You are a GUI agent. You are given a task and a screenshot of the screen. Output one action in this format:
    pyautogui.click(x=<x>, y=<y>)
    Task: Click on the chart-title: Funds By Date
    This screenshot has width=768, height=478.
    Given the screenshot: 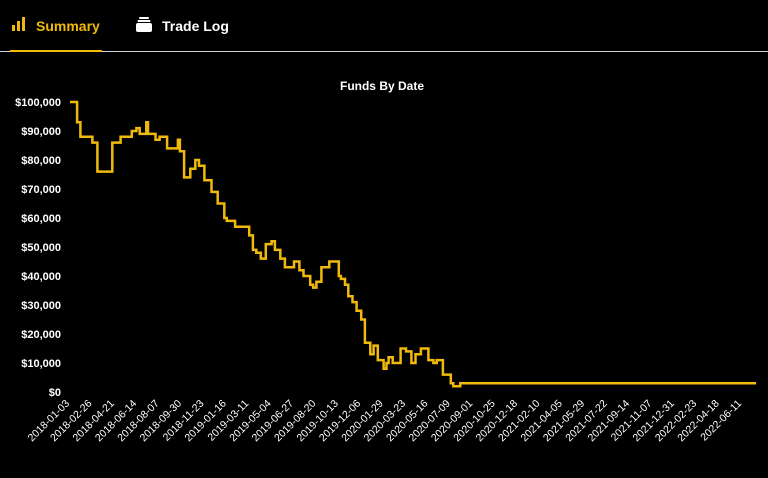 What is the action you would take?
    pyautogui.click(x=382, y=86)
    